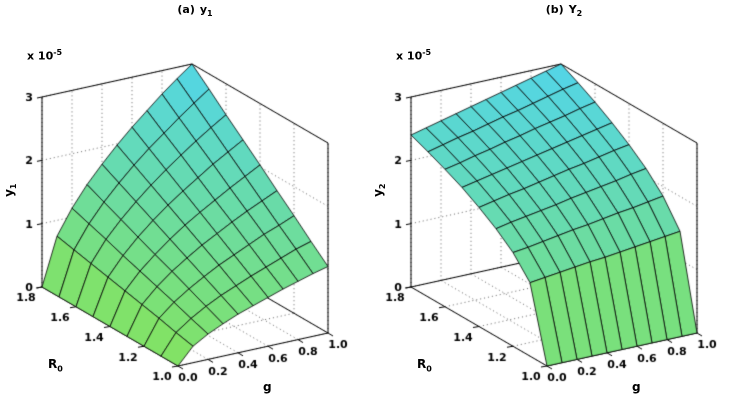 This screenshot has height=416, width=737. I want to click on z-axis-label-a-base: y, so click(8, 193).